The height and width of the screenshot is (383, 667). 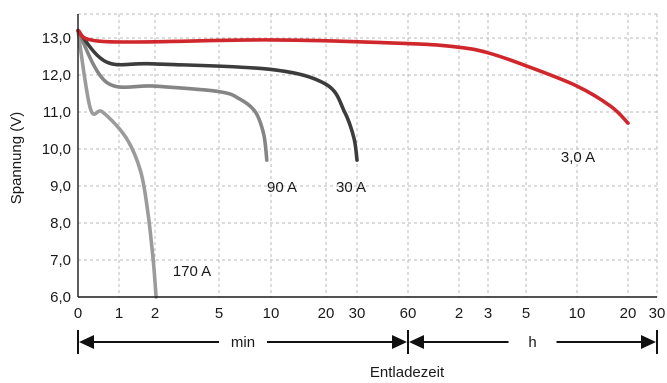 I want to click on x-tick-label: 60, so click(x=408, y=313).